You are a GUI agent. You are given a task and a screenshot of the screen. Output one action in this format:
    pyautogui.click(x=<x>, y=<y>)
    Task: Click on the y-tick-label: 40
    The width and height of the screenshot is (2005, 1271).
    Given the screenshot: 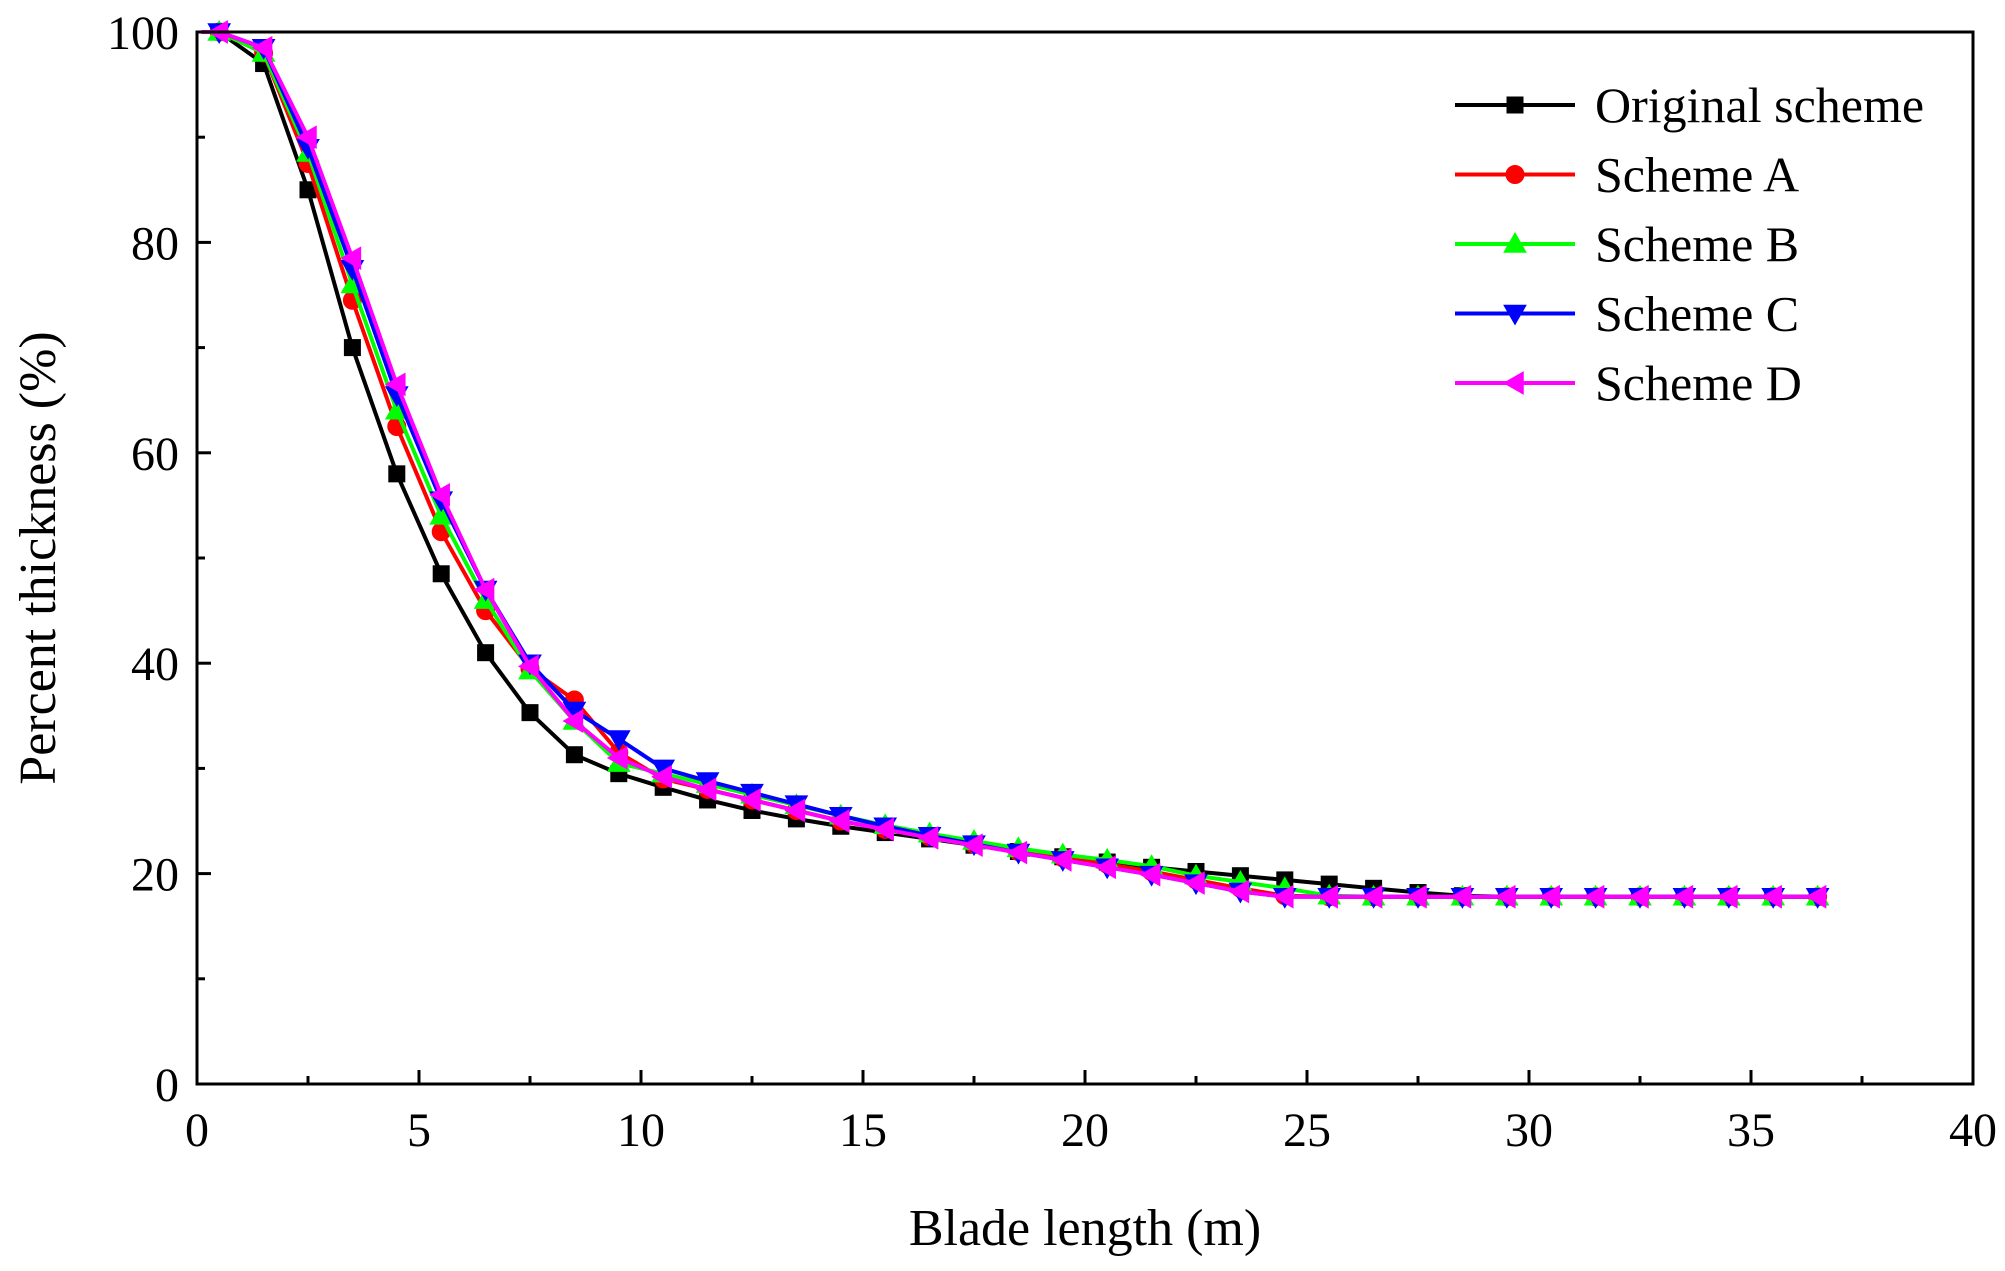 What is the action you would take?
    pyautogui.click(x=155, y=664)
    